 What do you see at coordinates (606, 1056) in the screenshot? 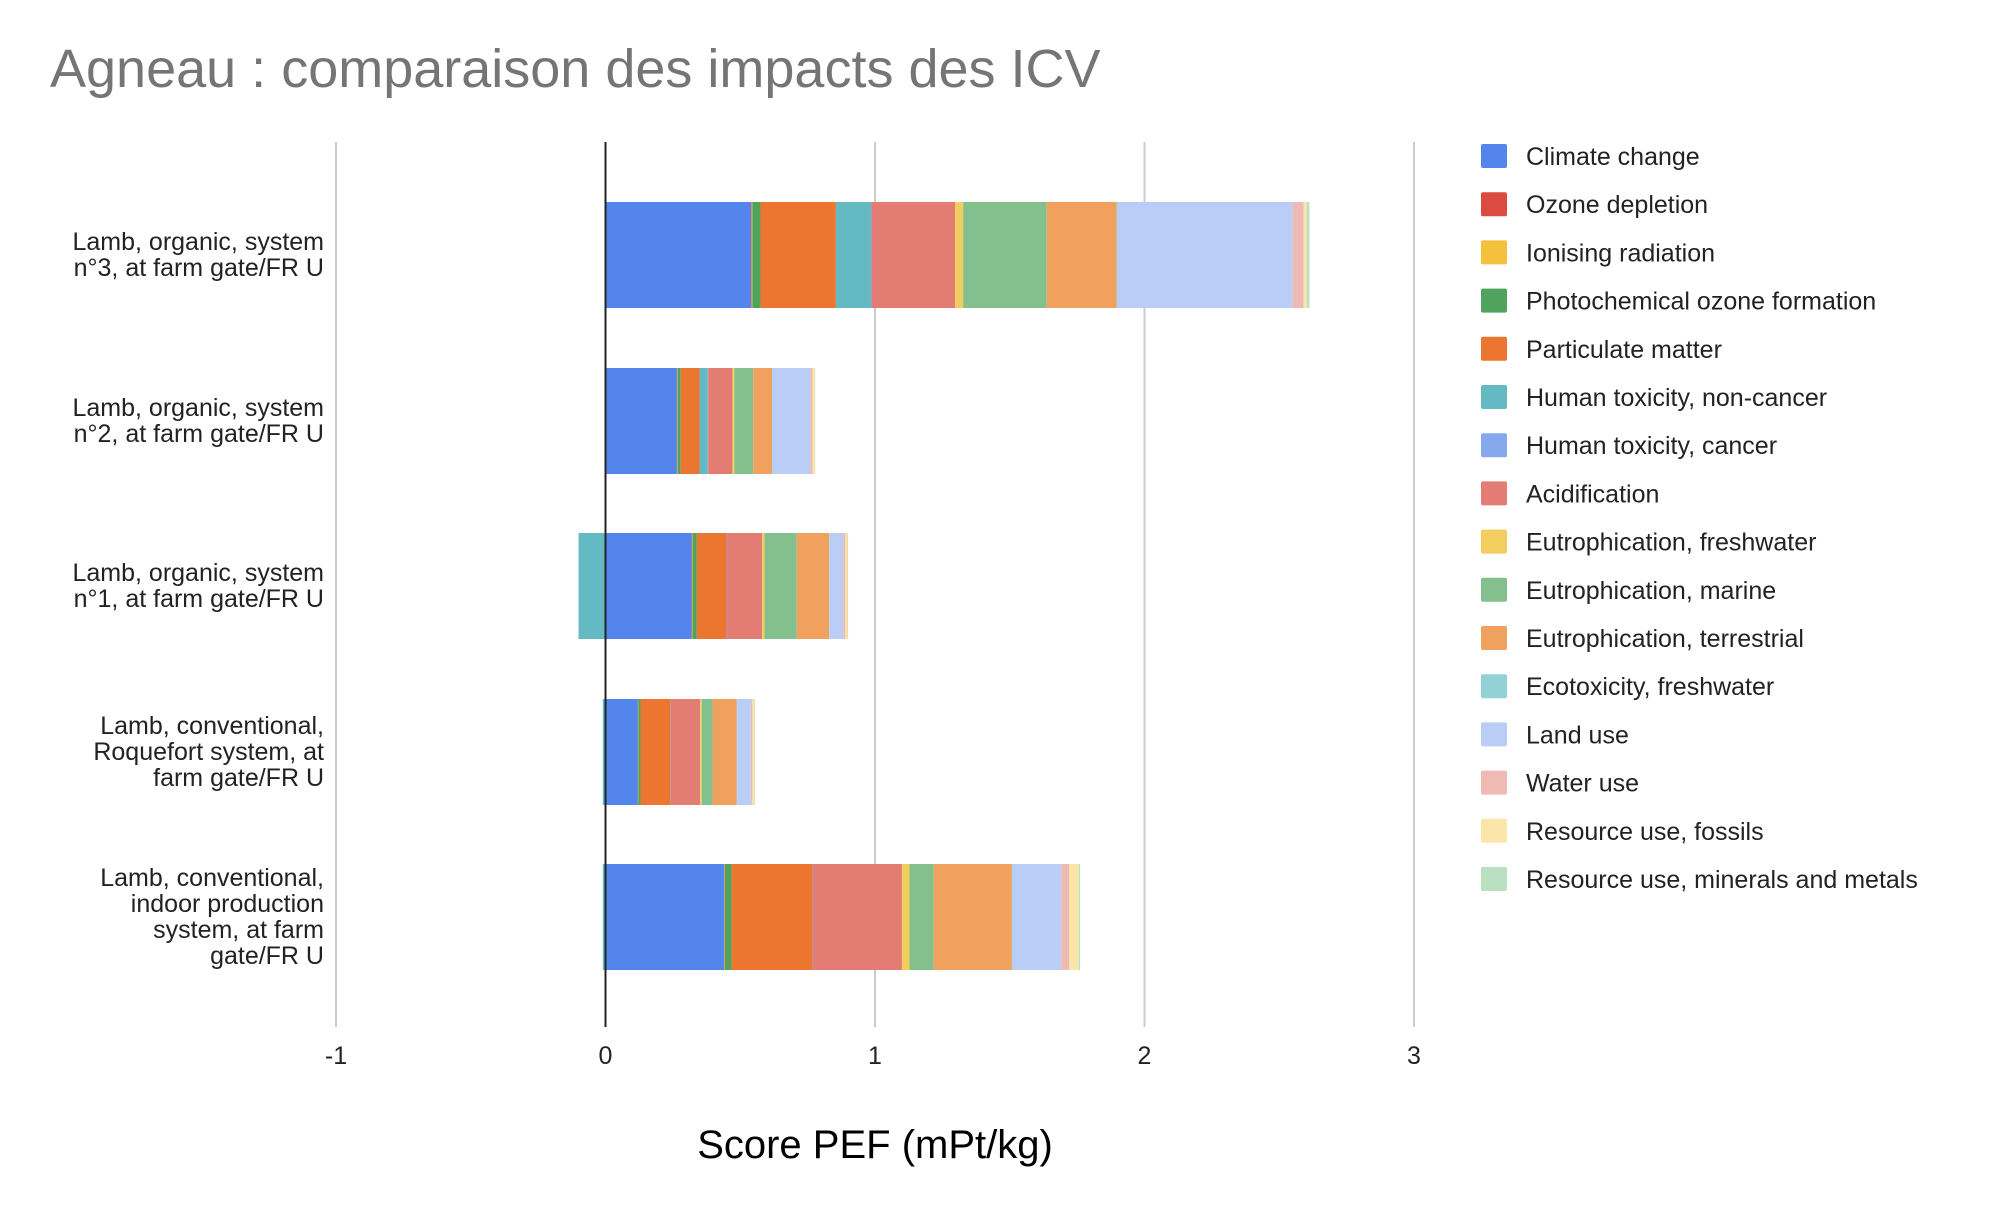
I see `x-tick-label: 0` at bounding box center [606, 1056].